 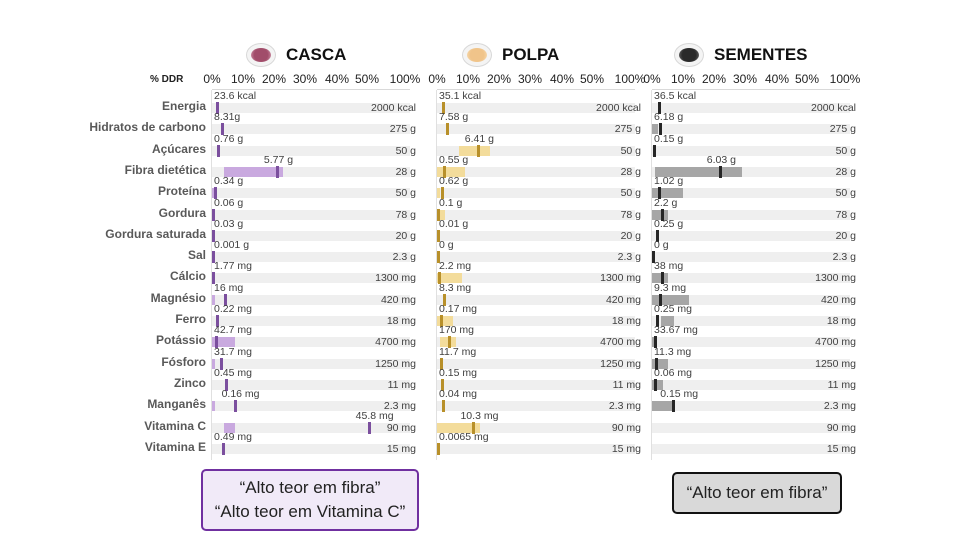 I want to click on value-label: 2.2 g, so click(x=666, y=202).